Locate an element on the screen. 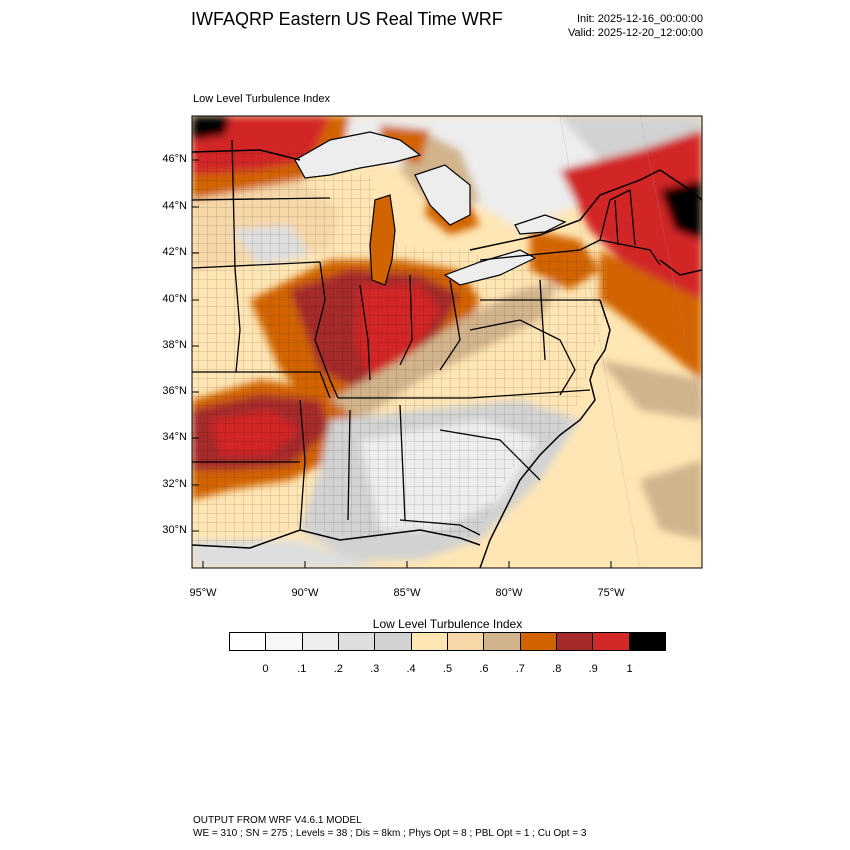 Image resolution: width=850 pixels, height=850 pixels. colorbar-tick-label: .4 is located at coordinates (411, 669).